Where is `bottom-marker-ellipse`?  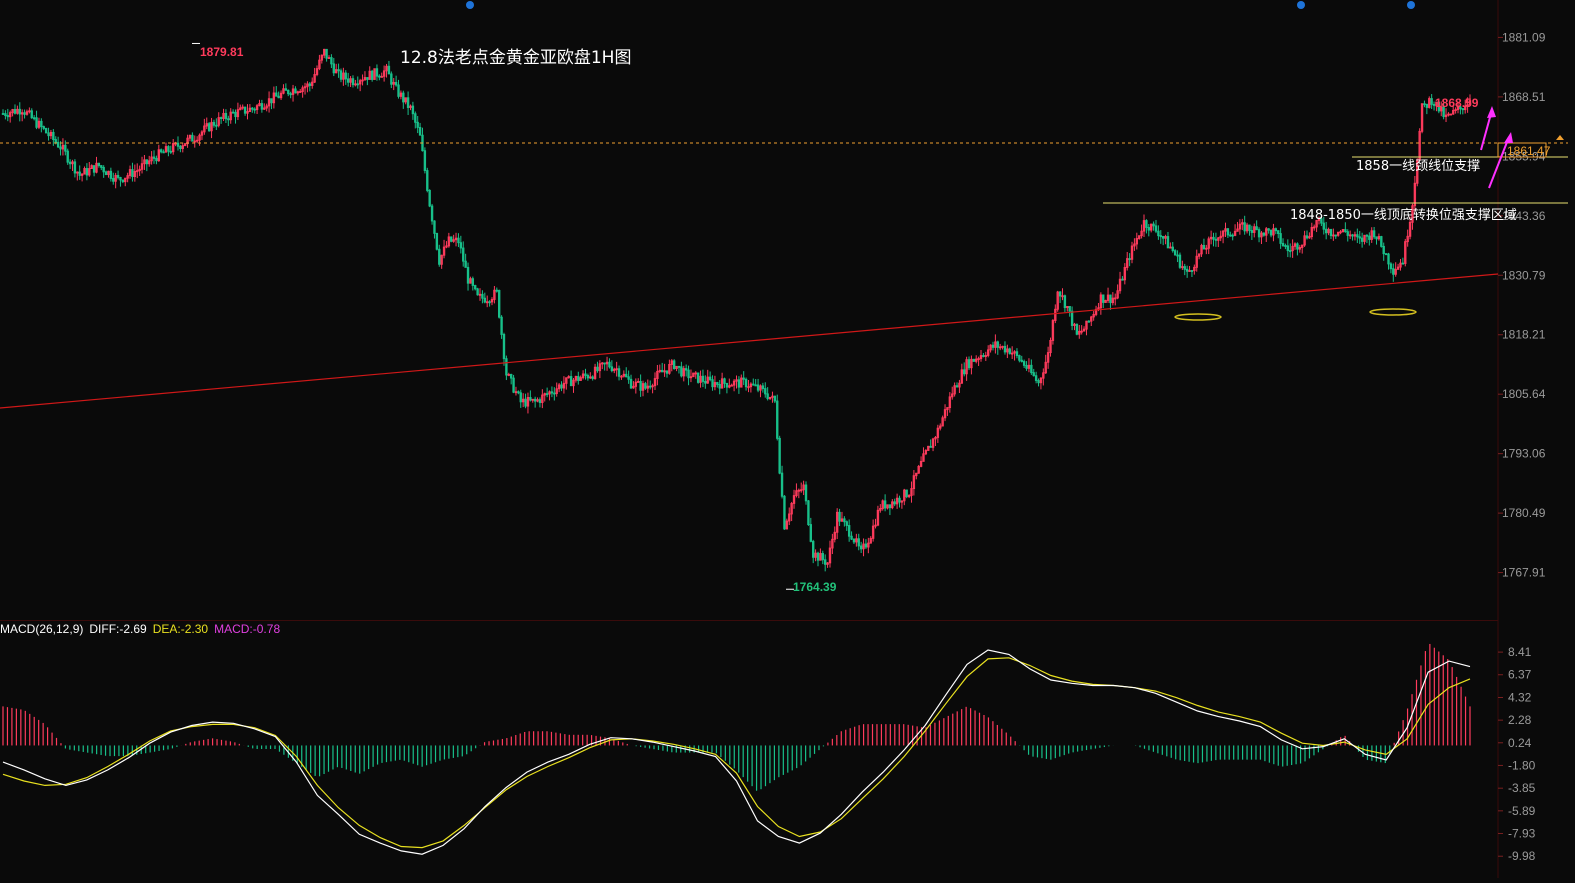
bottom-marker-ellipse is located at coordinates (1393, 312).